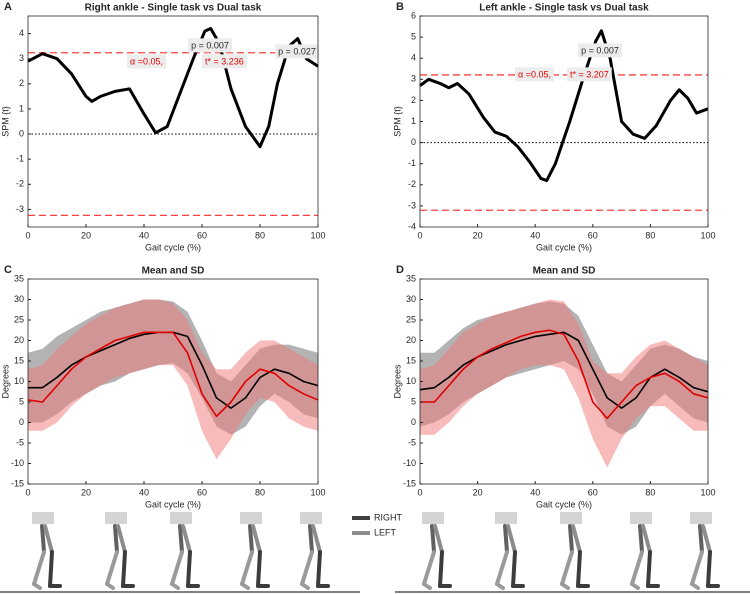  Describe the element at coordinates (412, 226) in the screenshot. I see `y-tick-label: -4` at that location.